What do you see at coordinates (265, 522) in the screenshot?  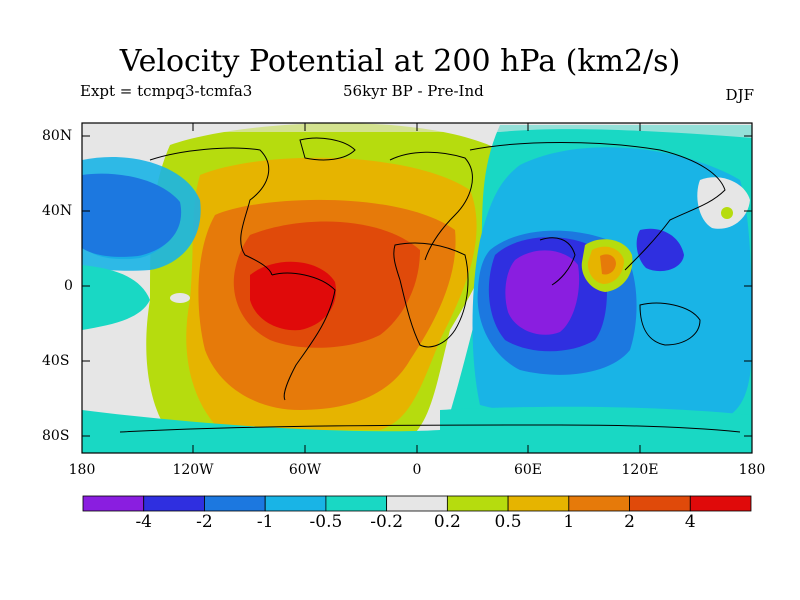 I see `colorbar-label: -1` at bounding box center [265, 522].